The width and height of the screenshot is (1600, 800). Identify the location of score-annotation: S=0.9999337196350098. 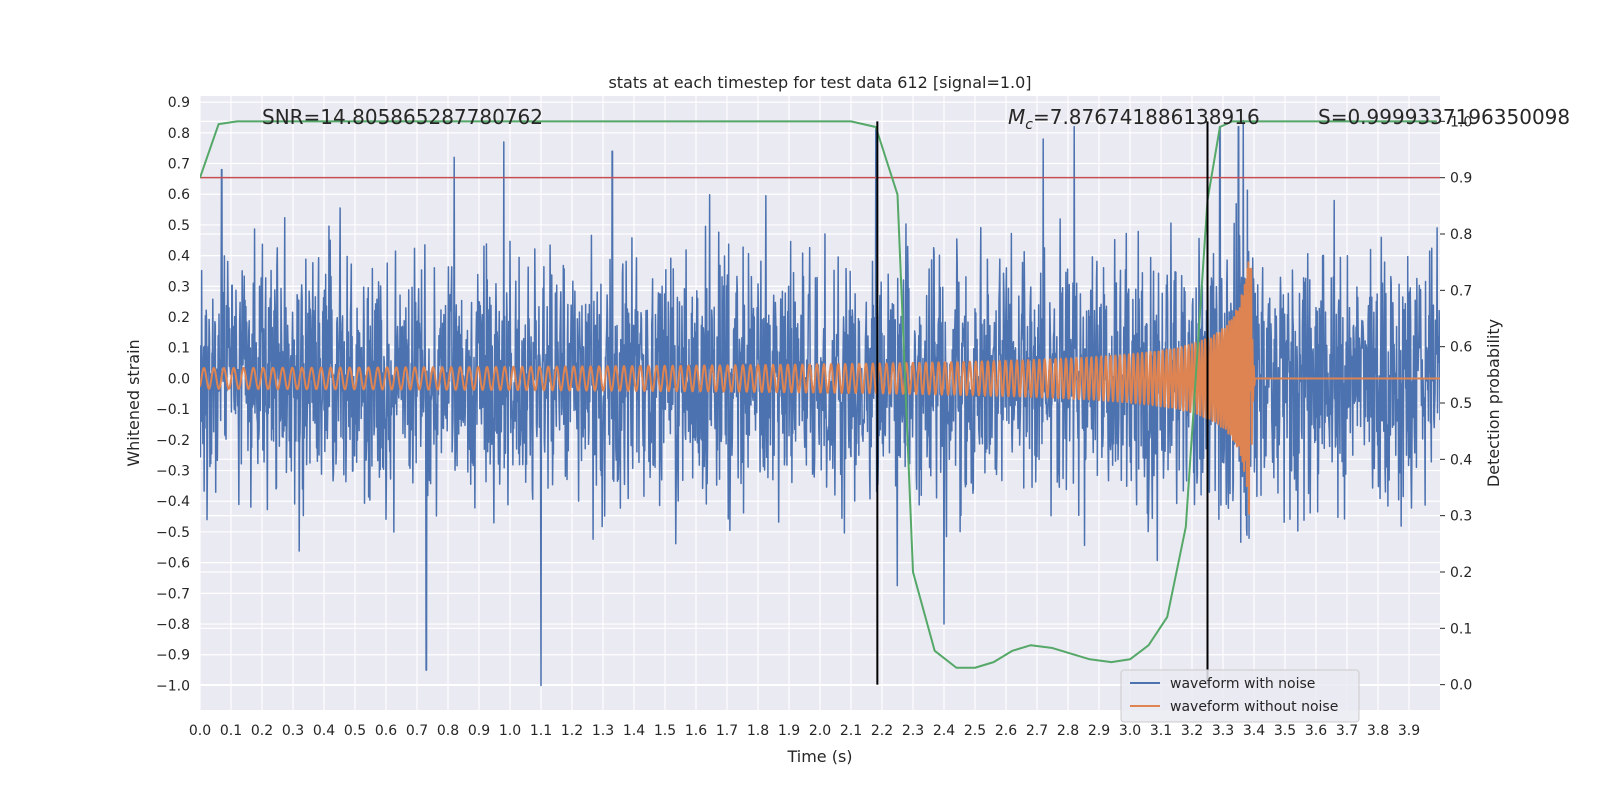
(1444, 117).